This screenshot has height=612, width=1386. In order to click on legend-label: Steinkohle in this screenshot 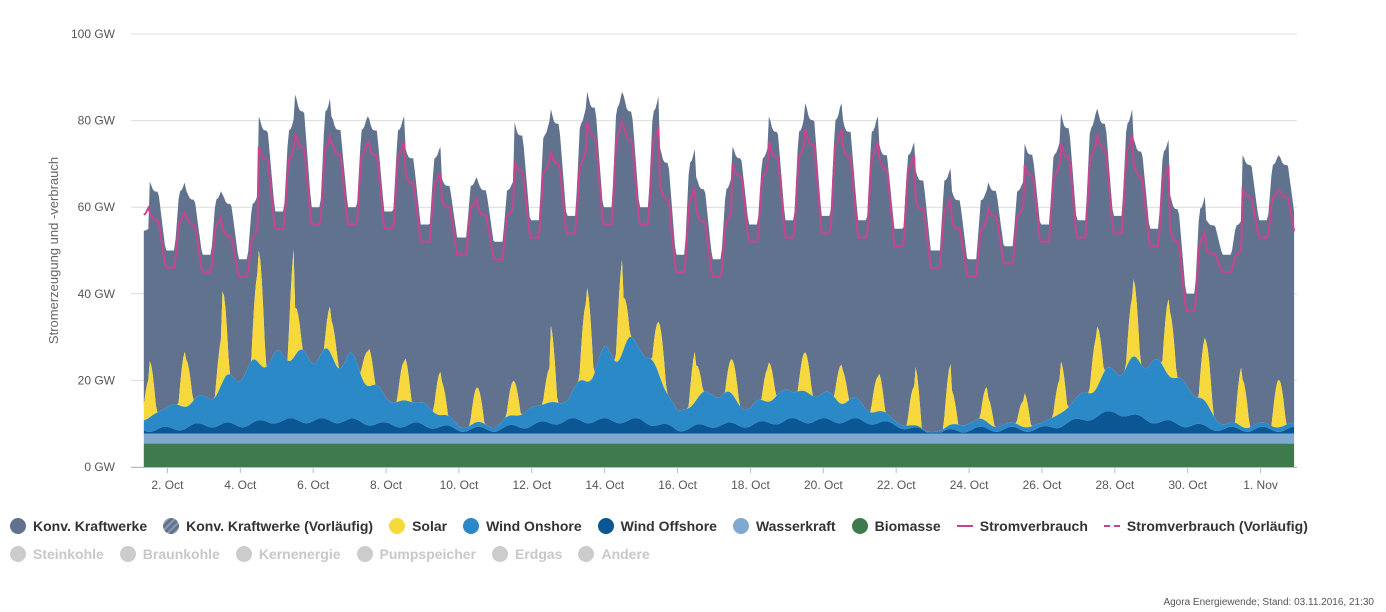, I will do `click(68, 554)`.